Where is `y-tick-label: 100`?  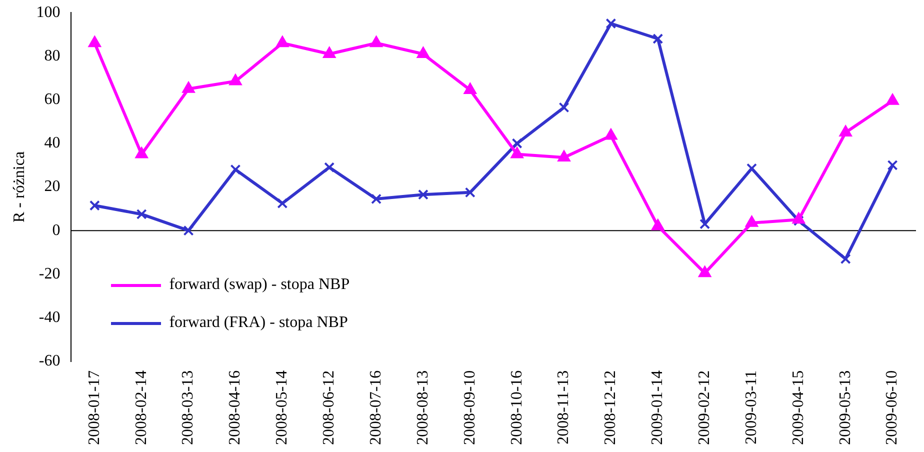 y-tick-label: 100 is located at coordinates (48, 12).